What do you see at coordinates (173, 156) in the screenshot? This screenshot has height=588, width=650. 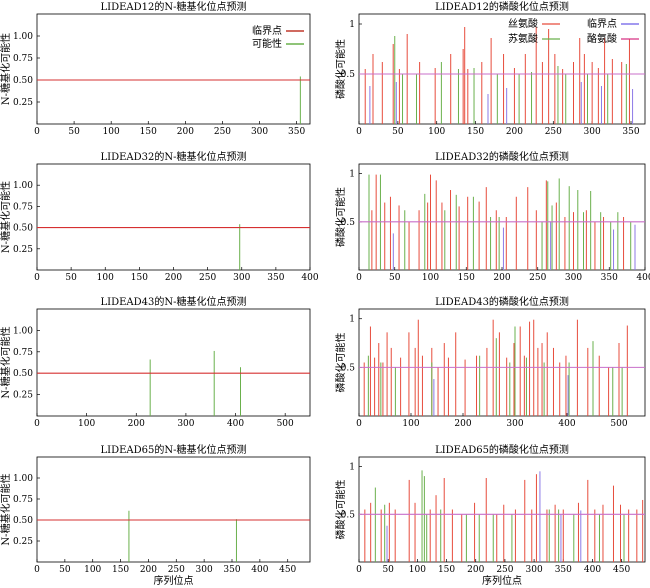 I see `chart-title: LIDEAD32的N-糖基化位点预测` at bounding box center [173, 156].